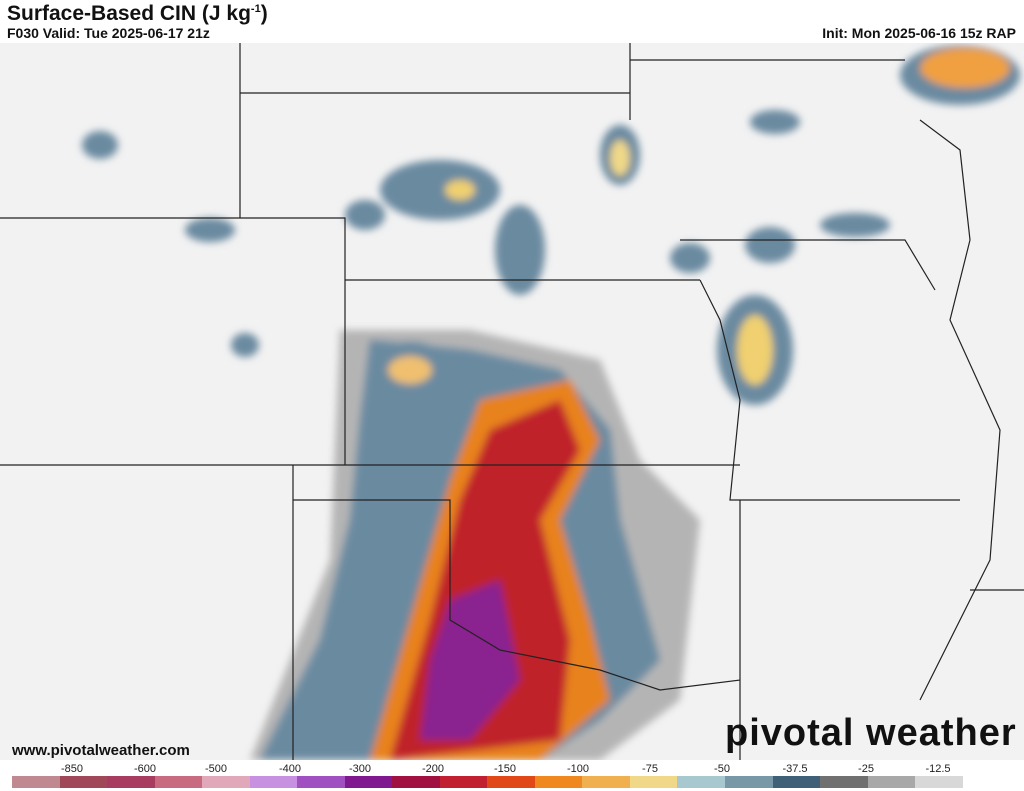 This screenshot has width=1024, height=791. What do you see at coordinates (919, 33) in the screenshot?
I see `init-time: Init: Mon 2025-06-16 15z RAP` at bounding box center [919, 33].